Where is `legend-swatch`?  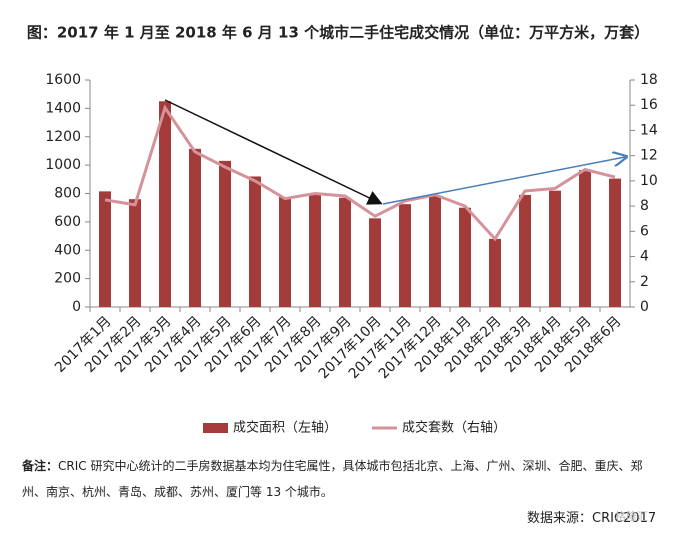
legend-swatch is located at coordinates (215, 428).